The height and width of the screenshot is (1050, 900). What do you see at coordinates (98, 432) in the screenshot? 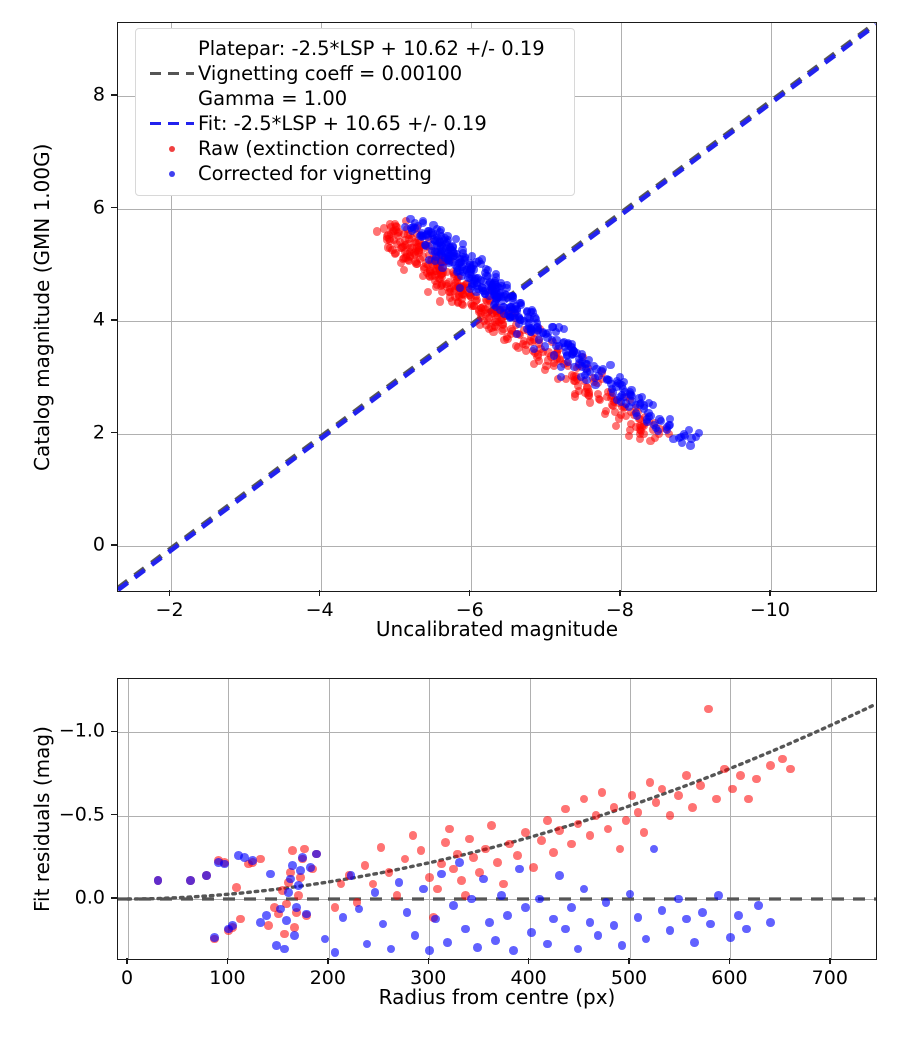
I see `y-tick-label: 2` at bounding box center [98, 432].